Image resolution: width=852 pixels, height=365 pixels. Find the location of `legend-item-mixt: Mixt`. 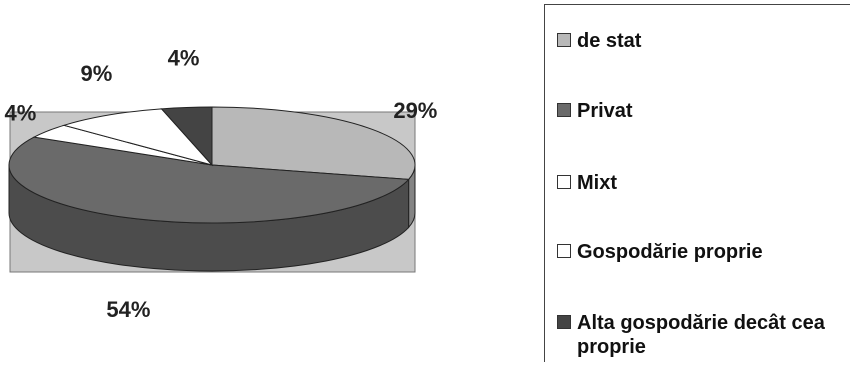

legend-item-mixt: Mixt is located at coordinates (587, 183).